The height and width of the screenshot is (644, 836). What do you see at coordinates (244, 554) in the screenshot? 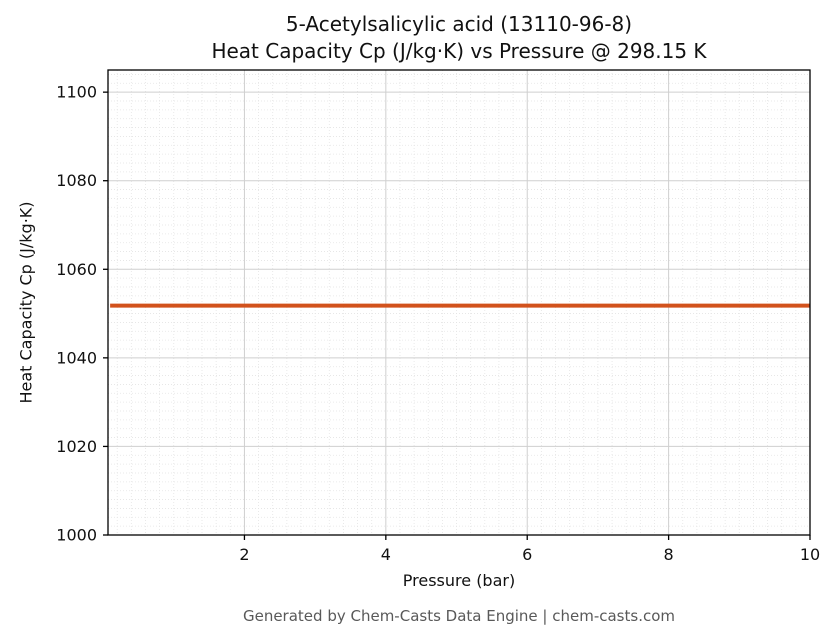
I see `x-tick-label: 2` at bounding box center [244, 554].